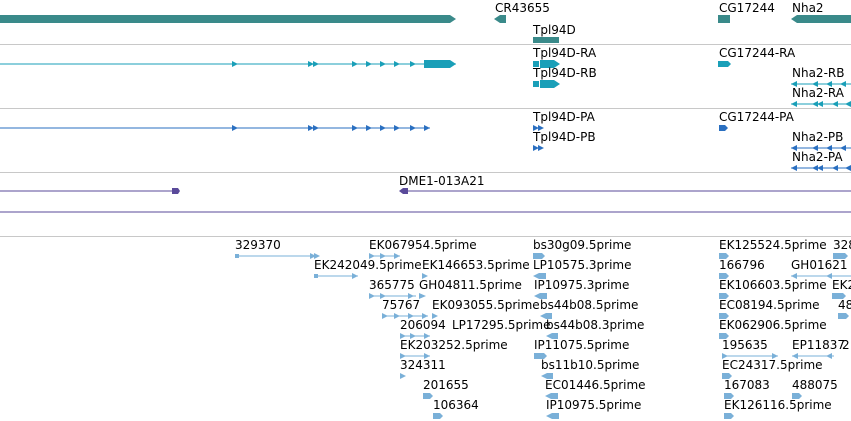 This screenshot has width=851, height=421. Describe the element at coordinates (501, 325) in the screenshot. I see `est-label: LP17295.5prime` at that location.